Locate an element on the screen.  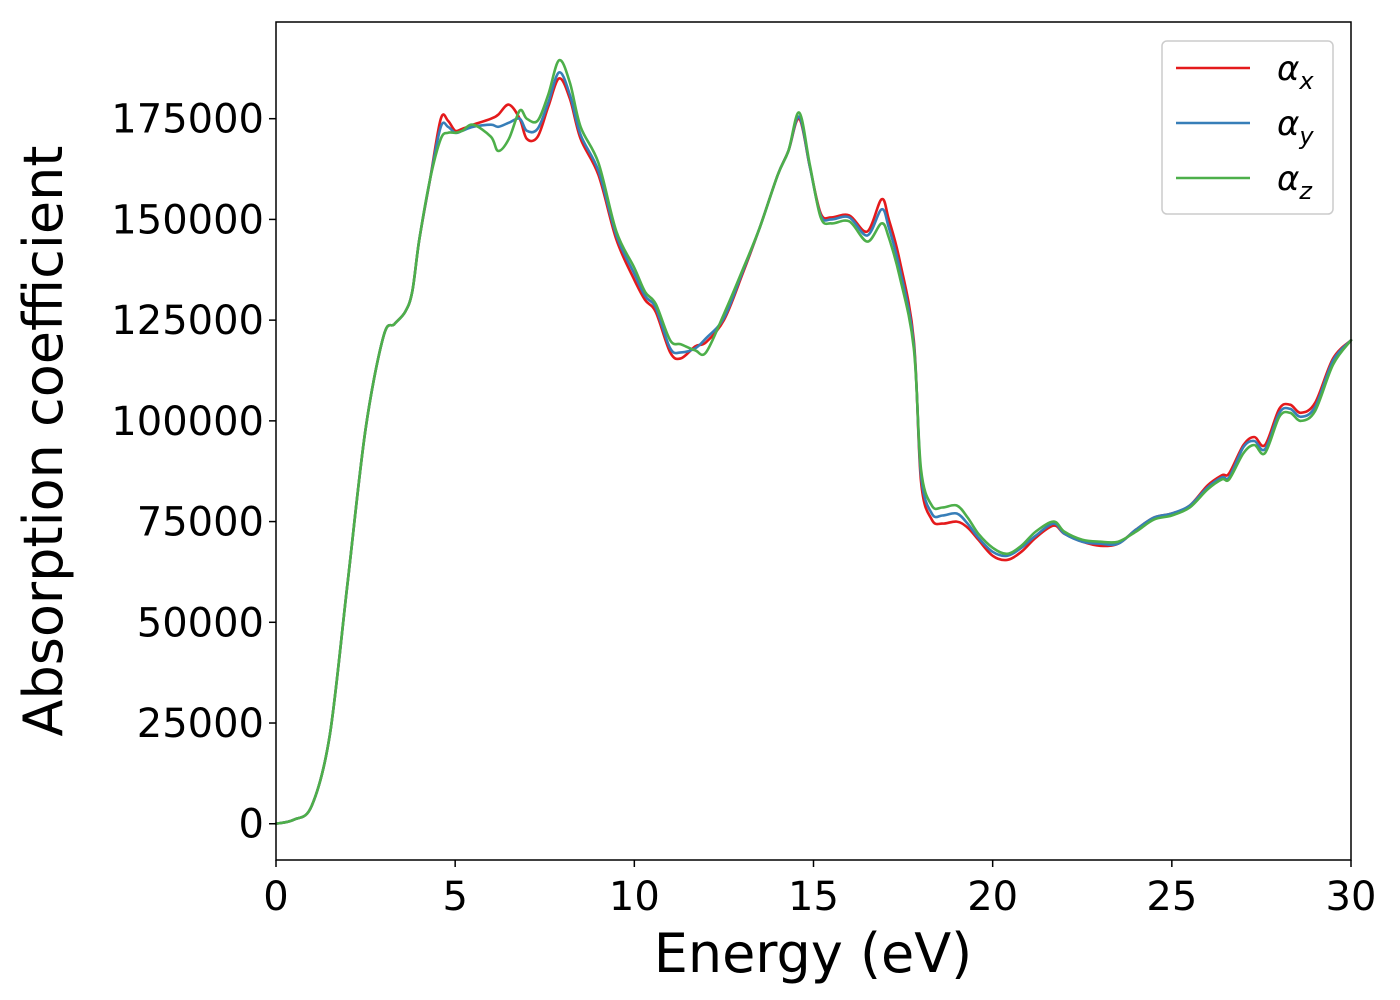
x-tick-label: 0 is located at coordinates (275, 897).